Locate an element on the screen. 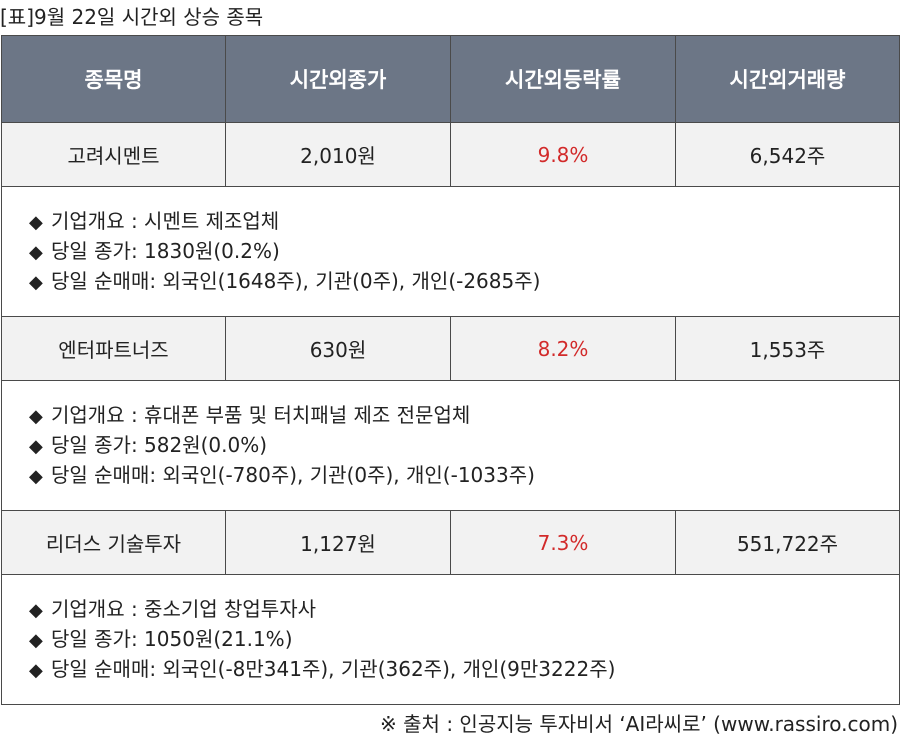 The image size is (900, 750). detail-text: 당일 종가: 1050원(21.1%) is located at coordinates (172, 638).